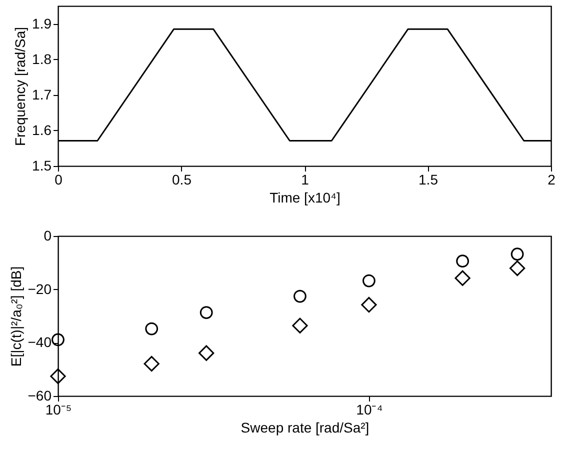 The image size is (578, 450). Describe the element at coordinates (42, 23) in the screenshot. I see `y-tick-label: 1.9` at that location.